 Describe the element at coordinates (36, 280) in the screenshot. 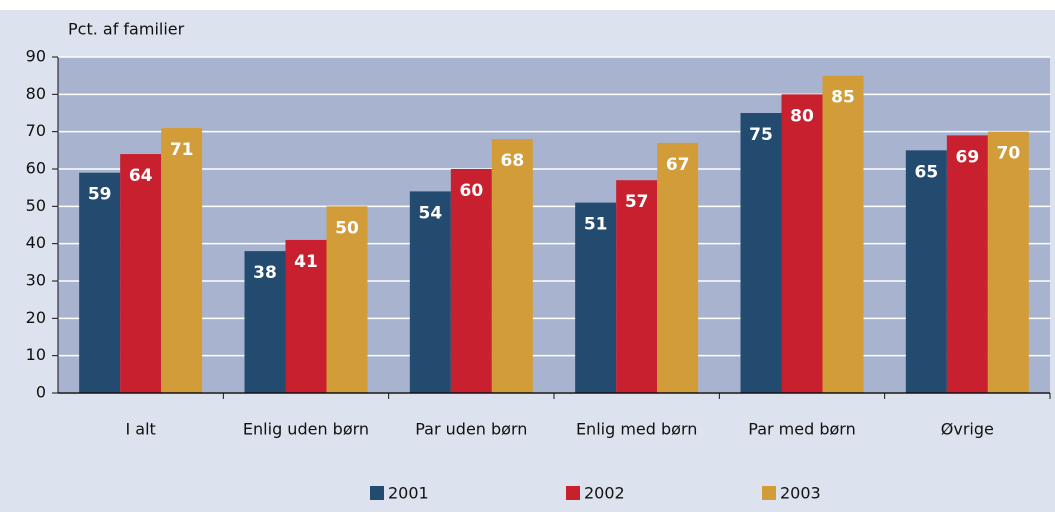

I see `y-tick-label: 30` at that location.